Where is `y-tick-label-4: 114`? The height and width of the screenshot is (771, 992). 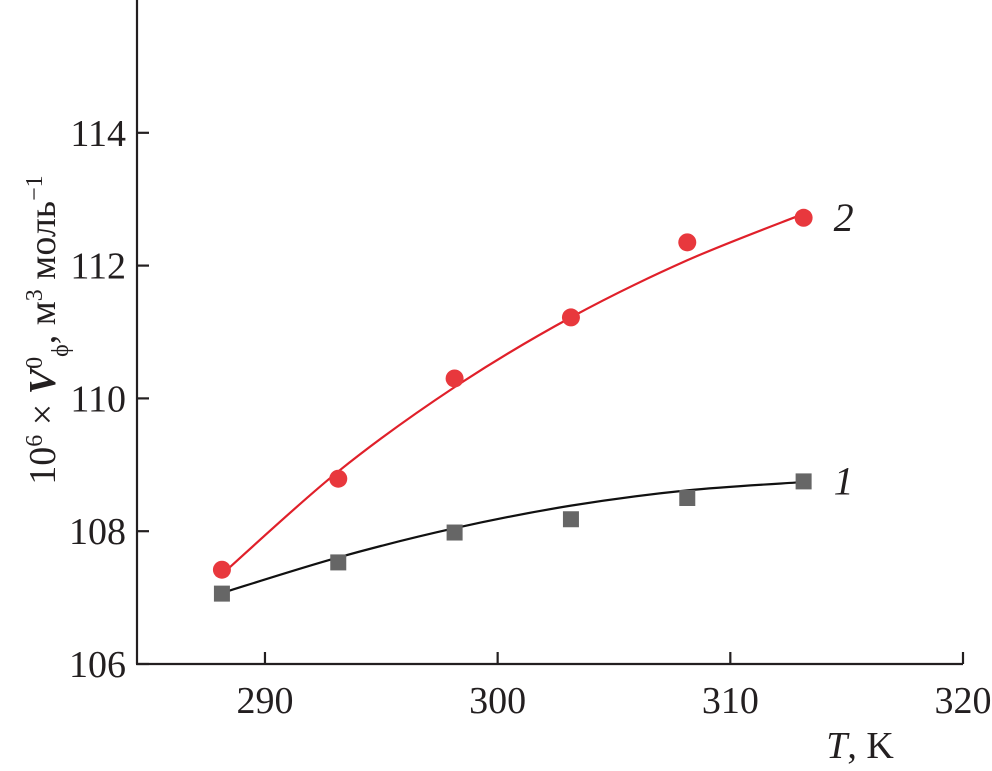
y-tick-label-4: 114 is located at coordinates (98, 134).